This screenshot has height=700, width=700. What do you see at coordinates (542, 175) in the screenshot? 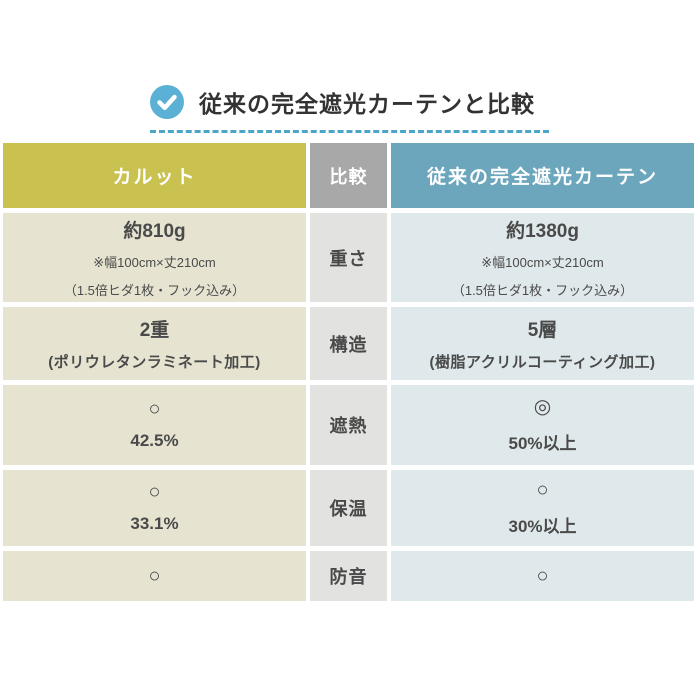
I see `header-conventional: 従来の完全遮光カーテン` at bounding box center [542, 175].